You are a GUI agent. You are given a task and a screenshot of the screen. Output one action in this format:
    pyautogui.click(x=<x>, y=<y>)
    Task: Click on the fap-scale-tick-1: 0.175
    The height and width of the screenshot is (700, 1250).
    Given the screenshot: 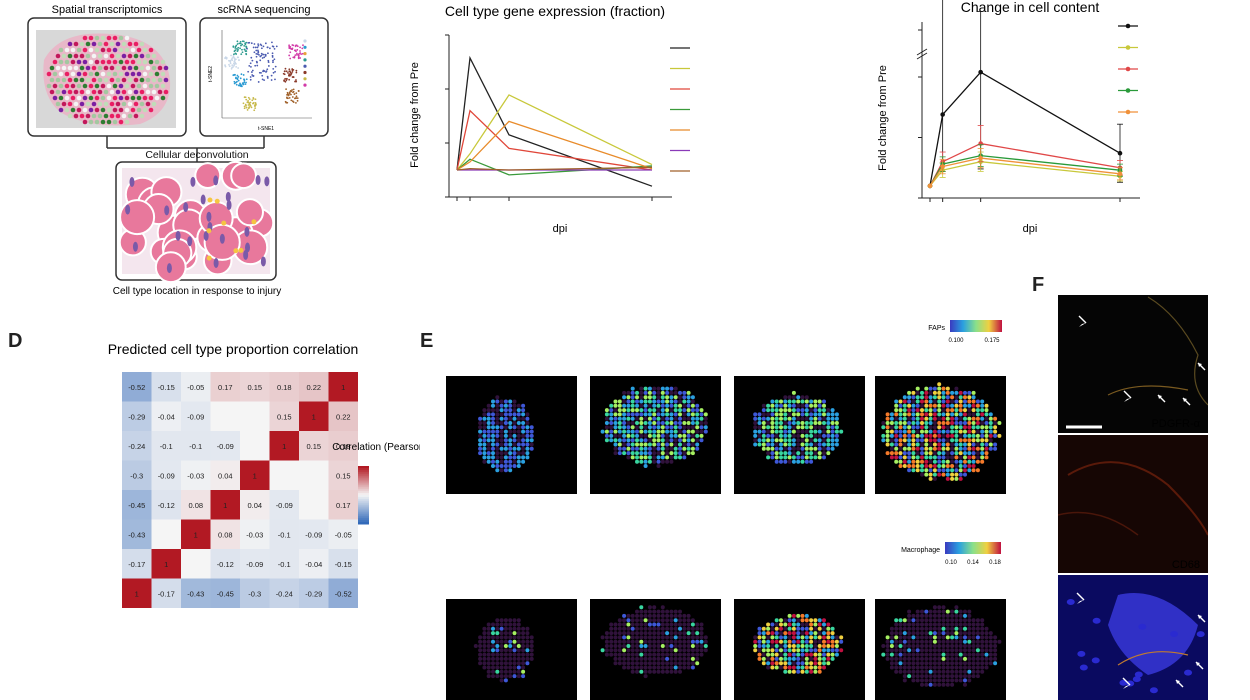 What is the action you would take?
    pyautogui.click(x=992, y=341)
    